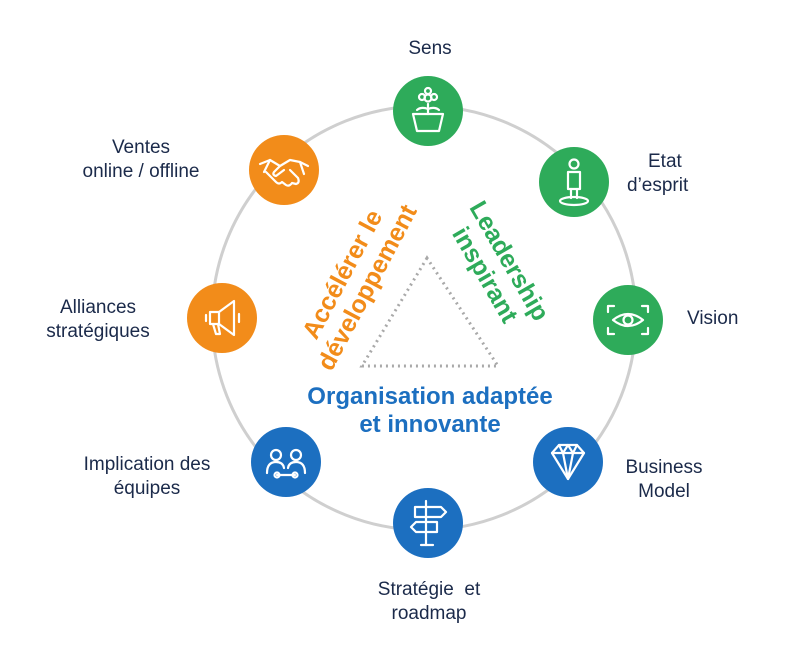  What do you see at coordinates (430, 48) in the screenshot?
I see `node-label-sens: Sens` at bounding box center [430, 48].